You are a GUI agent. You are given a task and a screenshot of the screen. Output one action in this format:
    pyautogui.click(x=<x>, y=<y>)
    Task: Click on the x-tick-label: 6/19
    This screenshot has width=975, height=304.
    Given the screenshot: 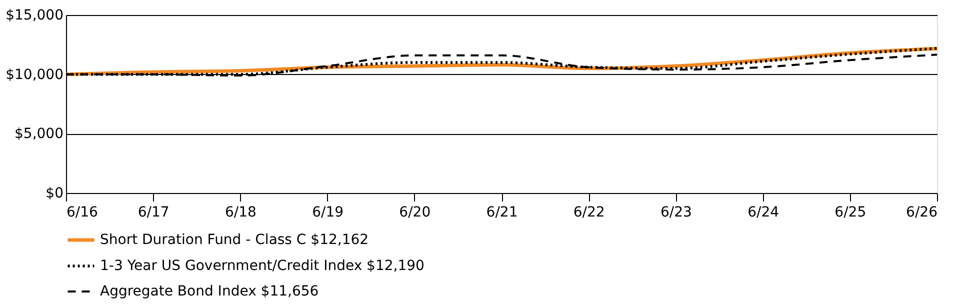 What is the action you would take?
    pyautogui.click(x=328, y=212)
    